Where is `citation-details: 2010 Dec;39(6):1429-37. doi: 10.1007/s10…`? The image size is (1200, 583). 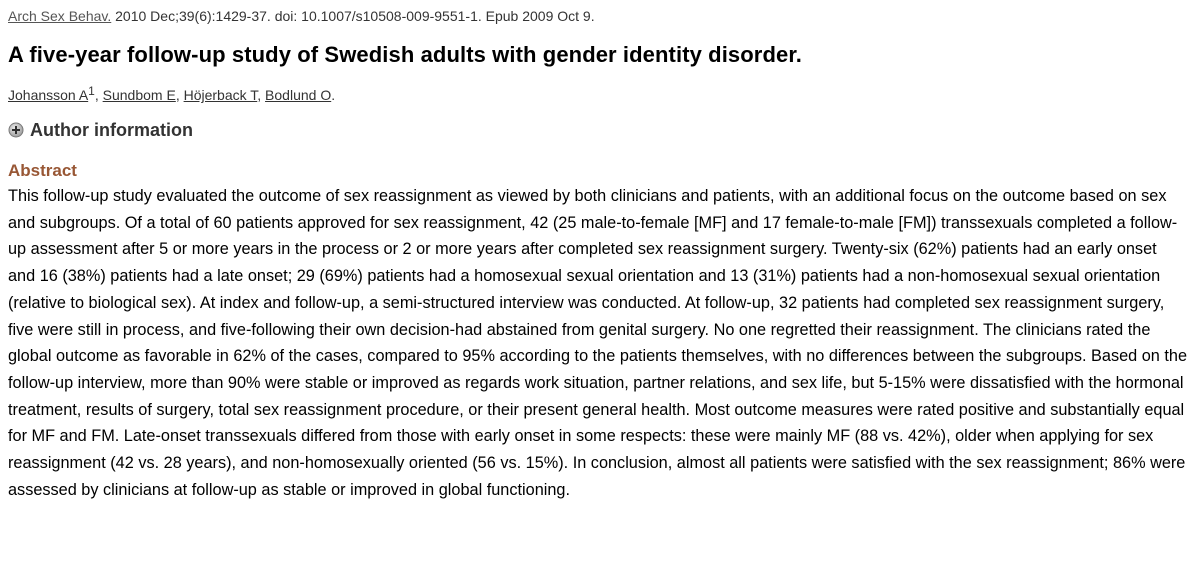
citation-details: 2010 Dec;39(6):1429-37. doi: 10.1007/s10… is located at coordinates (355, 16).